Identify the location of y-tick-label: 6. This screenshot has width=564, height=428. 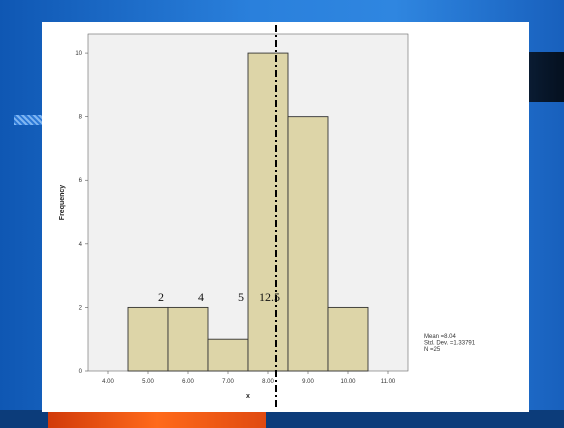
(81, 181).